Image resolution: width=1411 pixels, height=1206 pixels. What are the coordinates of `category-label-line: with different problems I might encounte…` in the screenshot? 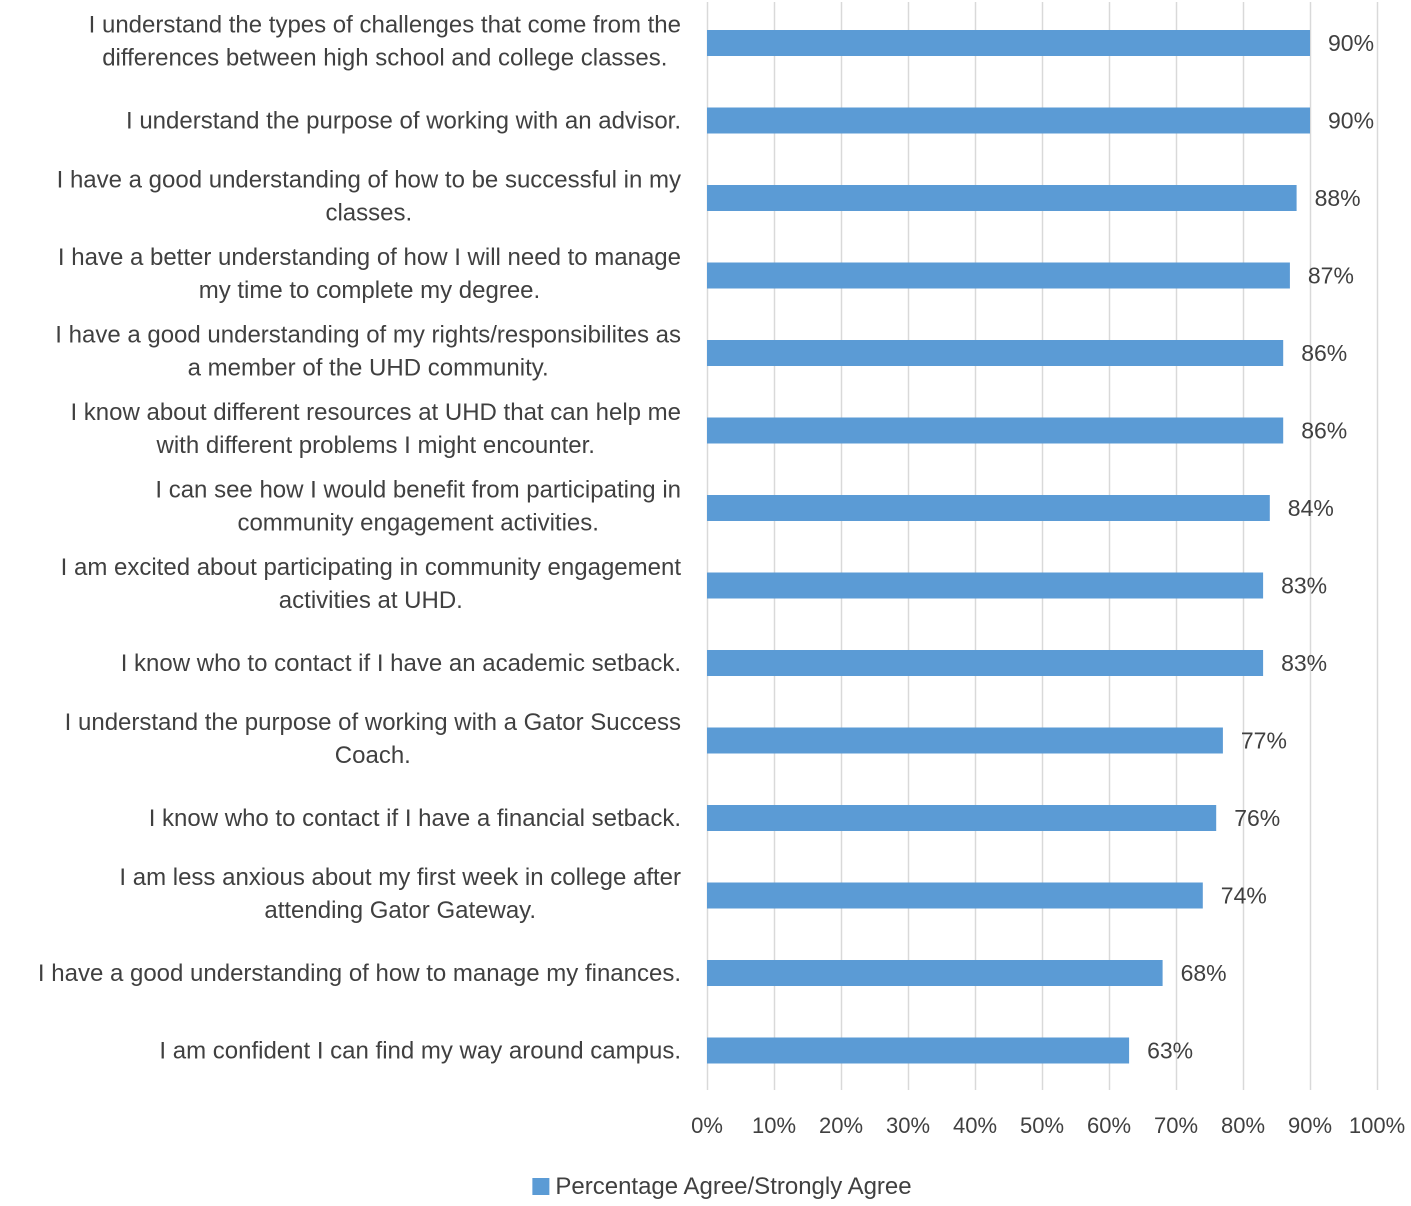 It's located at (374, 445).